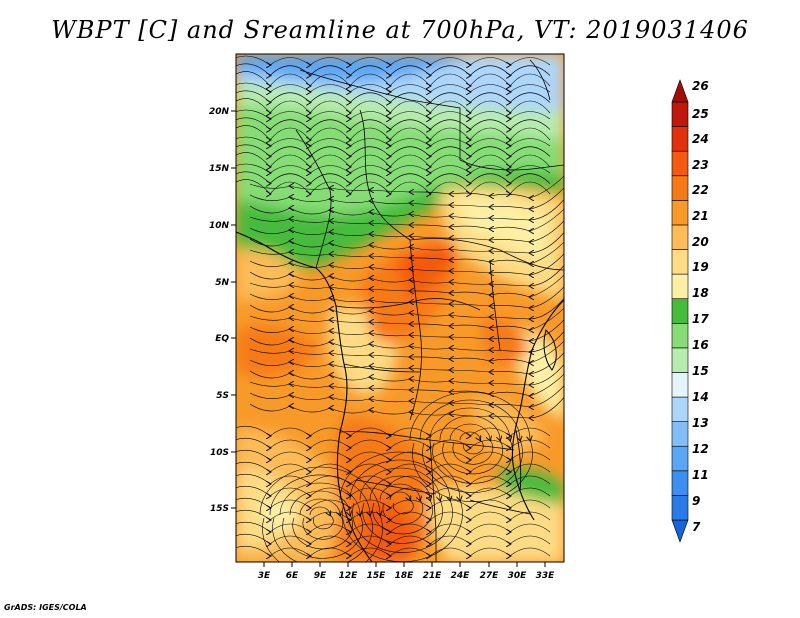  What do you see at coordinates (700, 423) in the screenshot?
I see `cb-label-13: 13` at bounding box center [700, 423].